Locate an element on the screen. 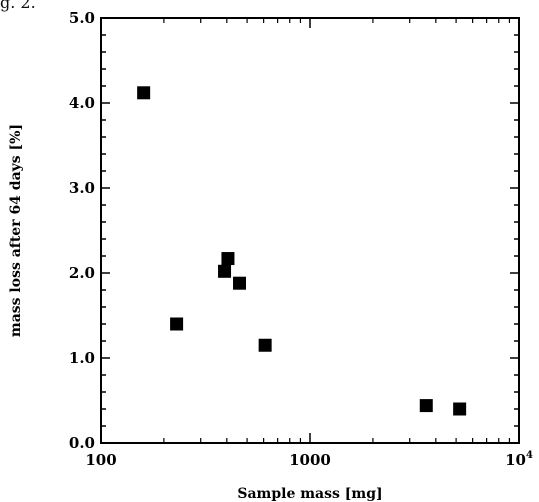 Image resolution: width=539 pixels, height=502 pixels. y-tick-label: 2.0 is located at coordinates (82, 273).